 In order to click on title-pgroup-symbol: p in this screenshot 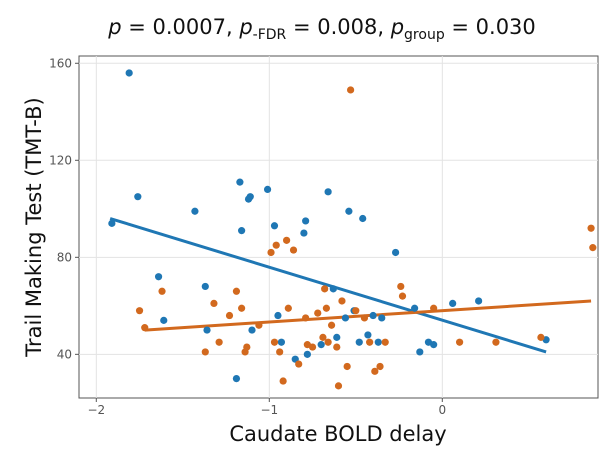, I will do `click(397, 27)`.